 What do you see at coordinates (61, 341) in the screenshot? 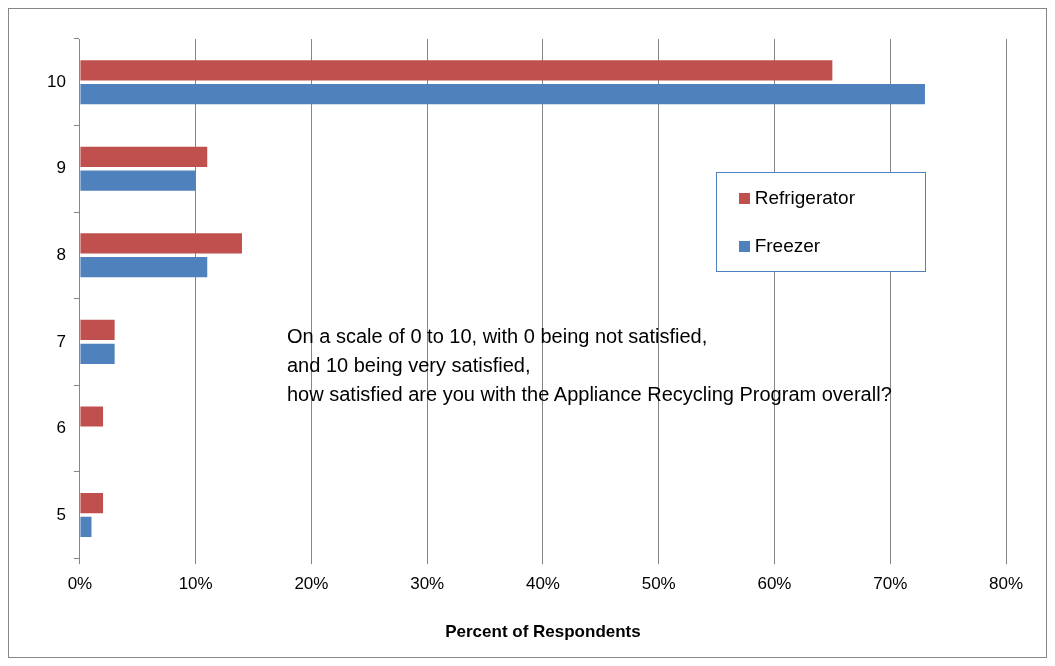
I see `y-tick-label: 7` at bounding box center [61, 341].